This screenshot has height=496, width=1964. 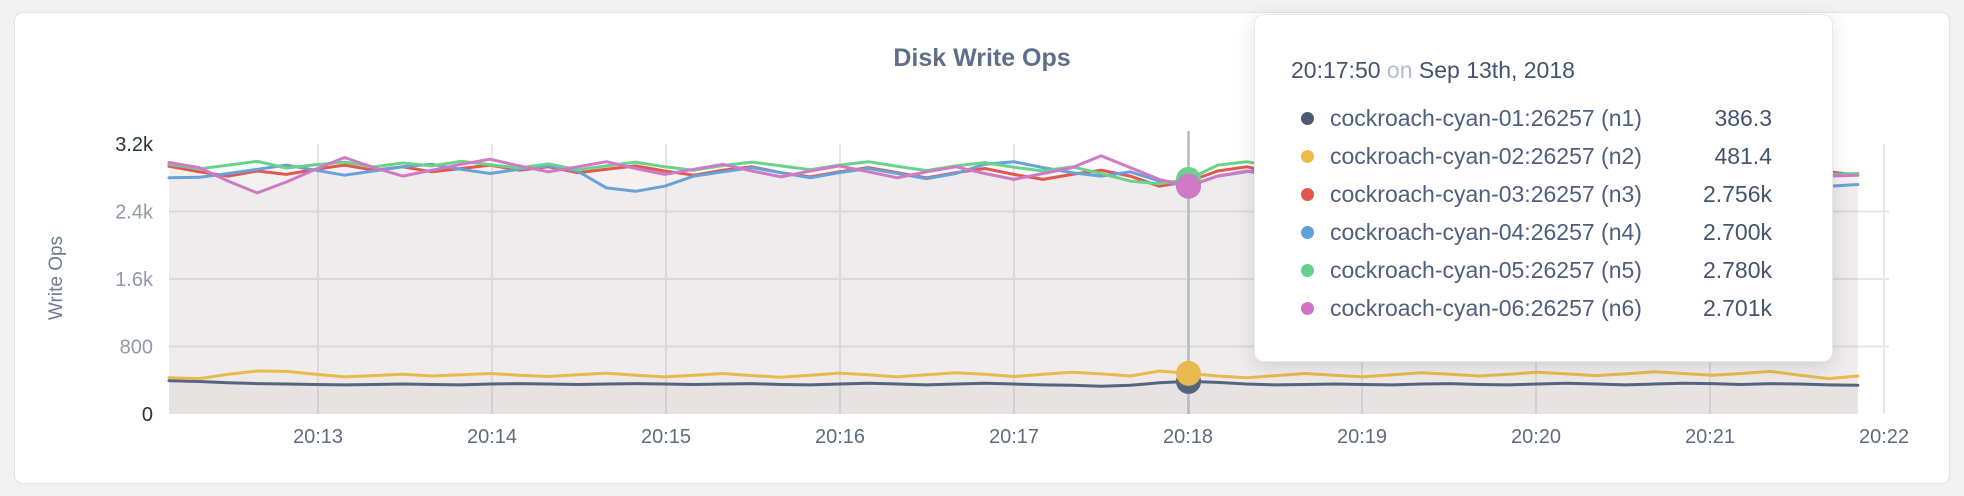 I want to click on series-name: cockroach-cyan-06:26257 (n6), so click(x=1486, y=307).